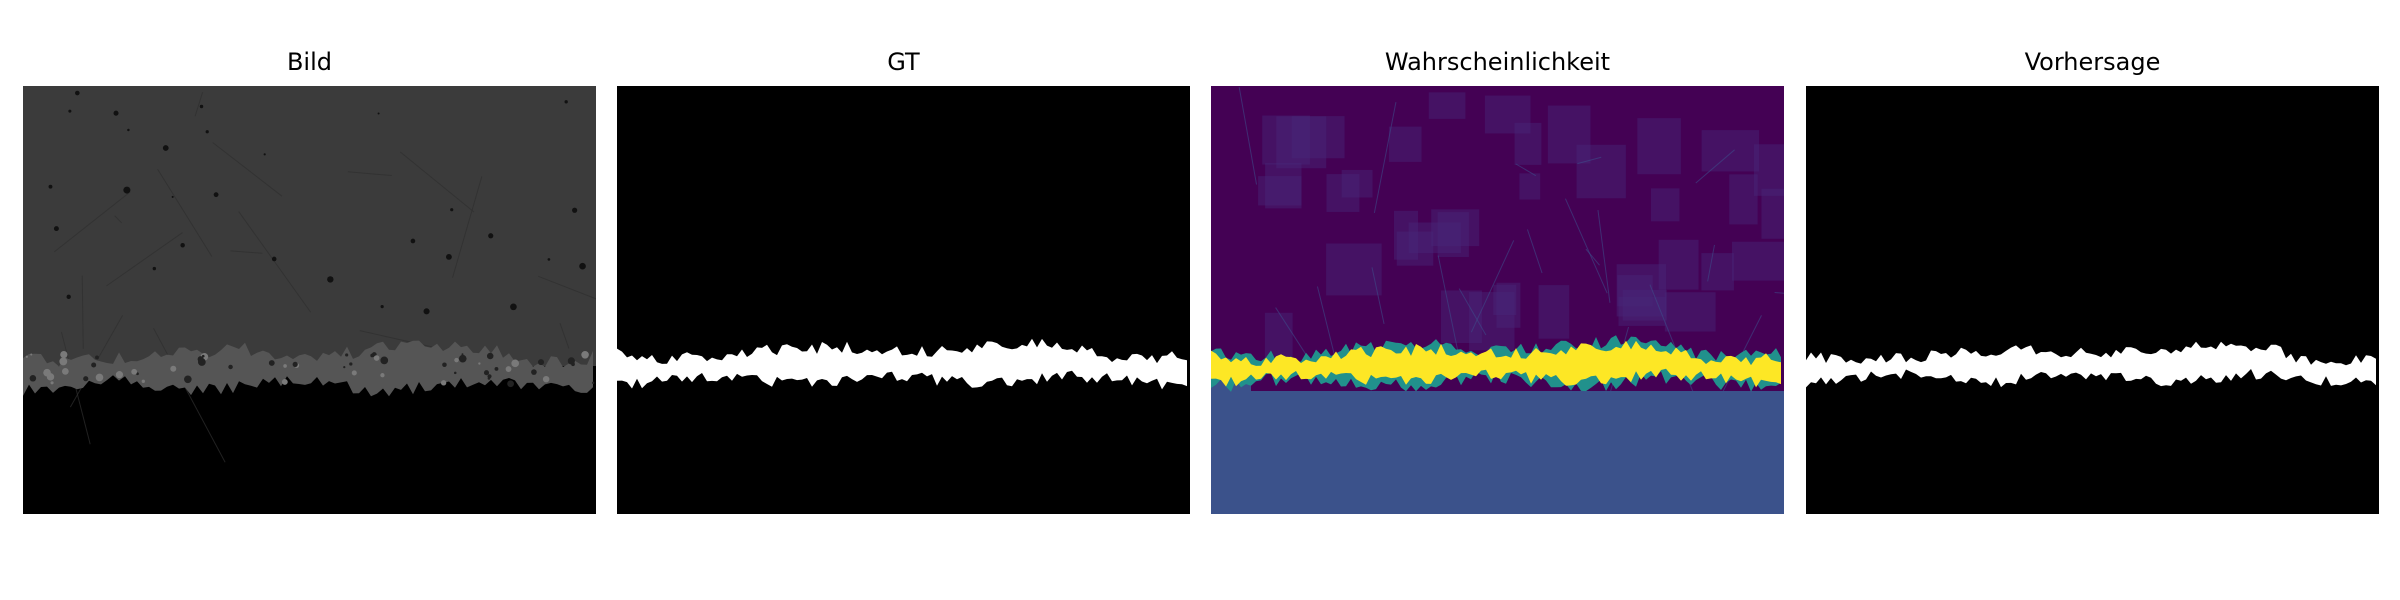 The width and height of the screenshot is (2400, 600). Describe the element at coordinates (309, 62) in the screenshot. I see `panel-title-image: Bild` at that location.